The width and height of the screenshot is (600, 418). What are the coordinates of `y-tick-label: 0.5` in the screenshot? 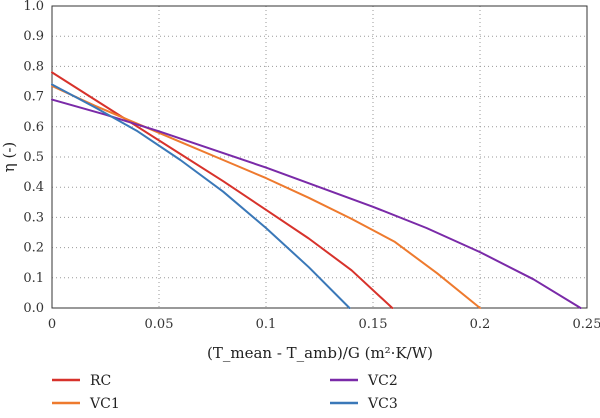 It's located at (33, 157).